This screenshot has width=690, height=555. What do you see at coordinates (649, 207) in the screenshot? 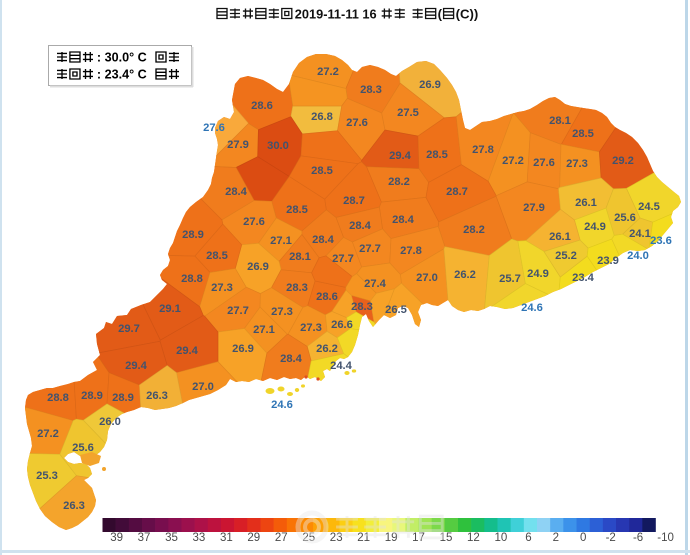
I see `svg-text: 24.5` at bounding box center [649, 207].